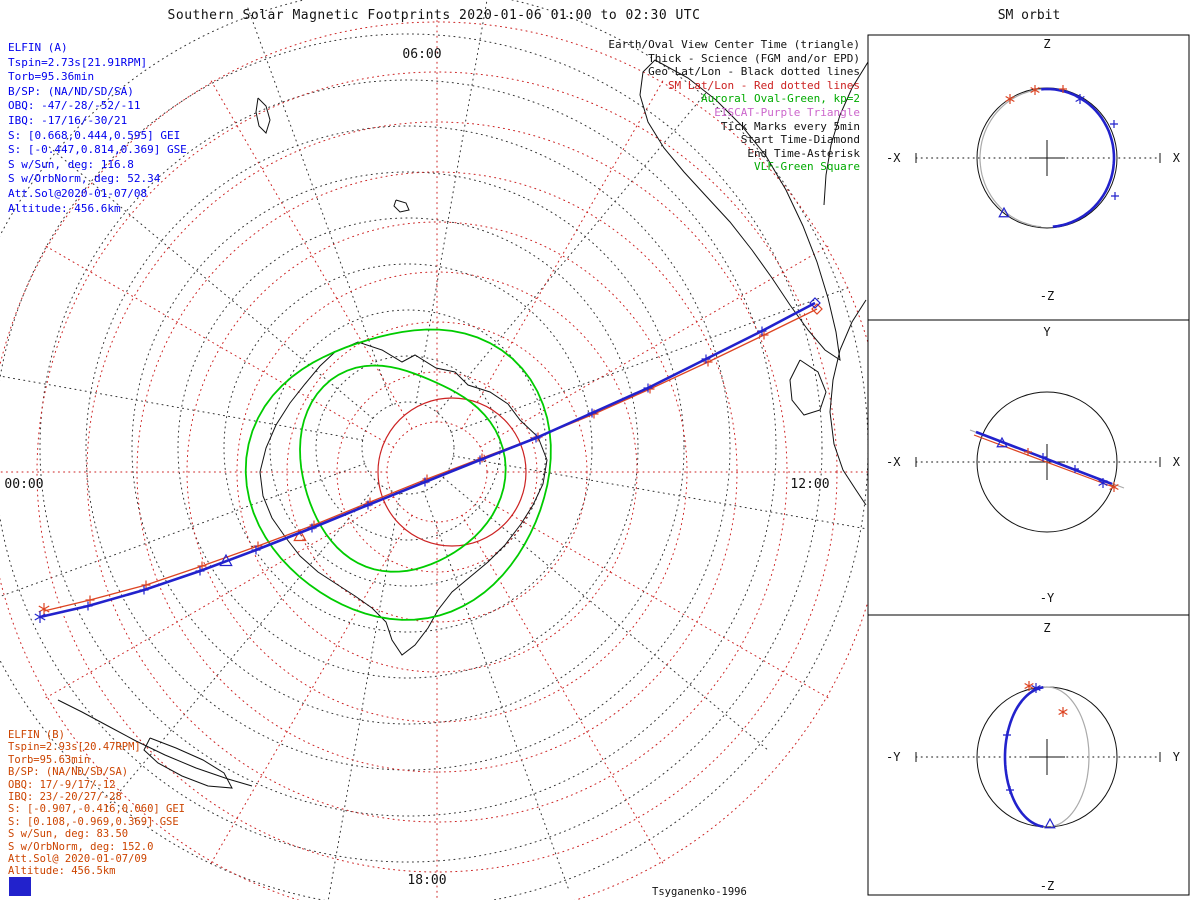 The width and height of the screenshot is (1200, 900). I want to click on elfin-b-line: ELFIN (B), so click(36, 735).